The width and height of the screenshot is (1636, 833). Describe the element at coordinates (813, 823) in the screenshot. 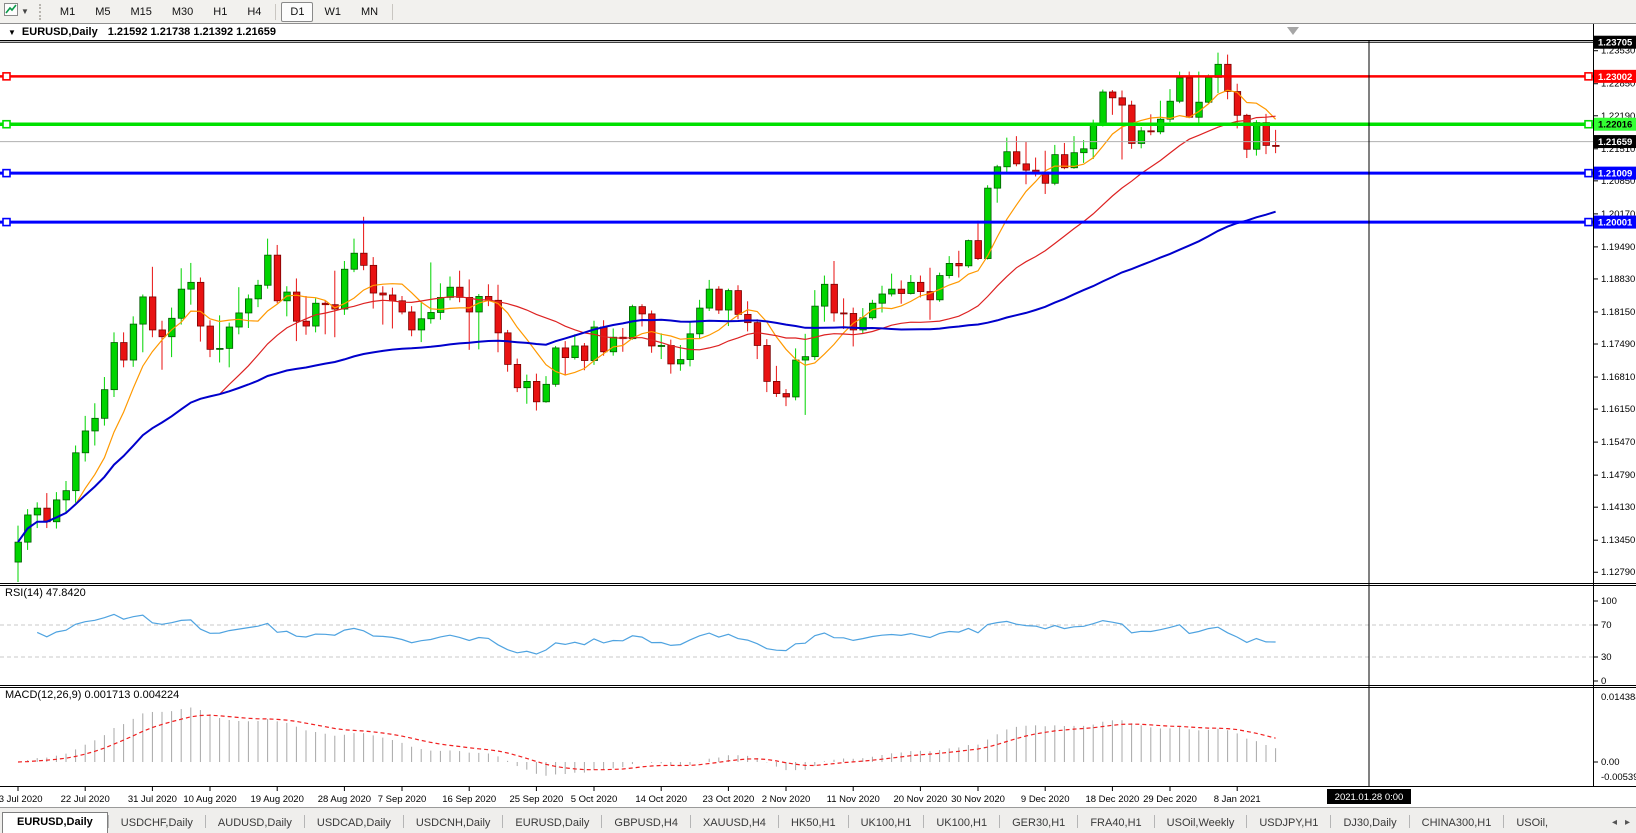

I see `tab-item-hk50-h1: HK50,H1` at that location.